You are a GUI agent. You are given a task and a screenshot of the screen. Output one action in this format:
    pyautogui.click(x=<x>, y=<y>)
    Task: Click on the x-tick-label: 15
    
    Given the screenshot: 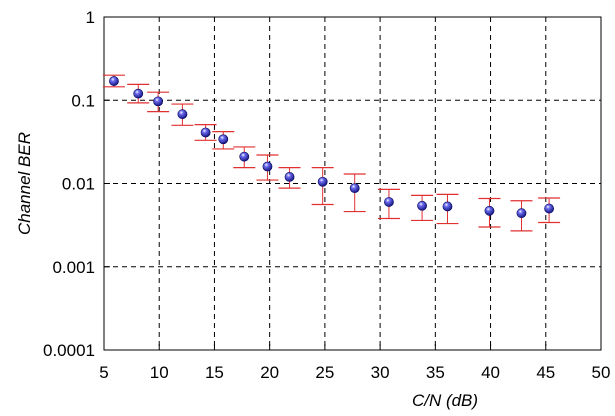 What is the action you would take?
    pyautogui.click(x=214, y=372)
    